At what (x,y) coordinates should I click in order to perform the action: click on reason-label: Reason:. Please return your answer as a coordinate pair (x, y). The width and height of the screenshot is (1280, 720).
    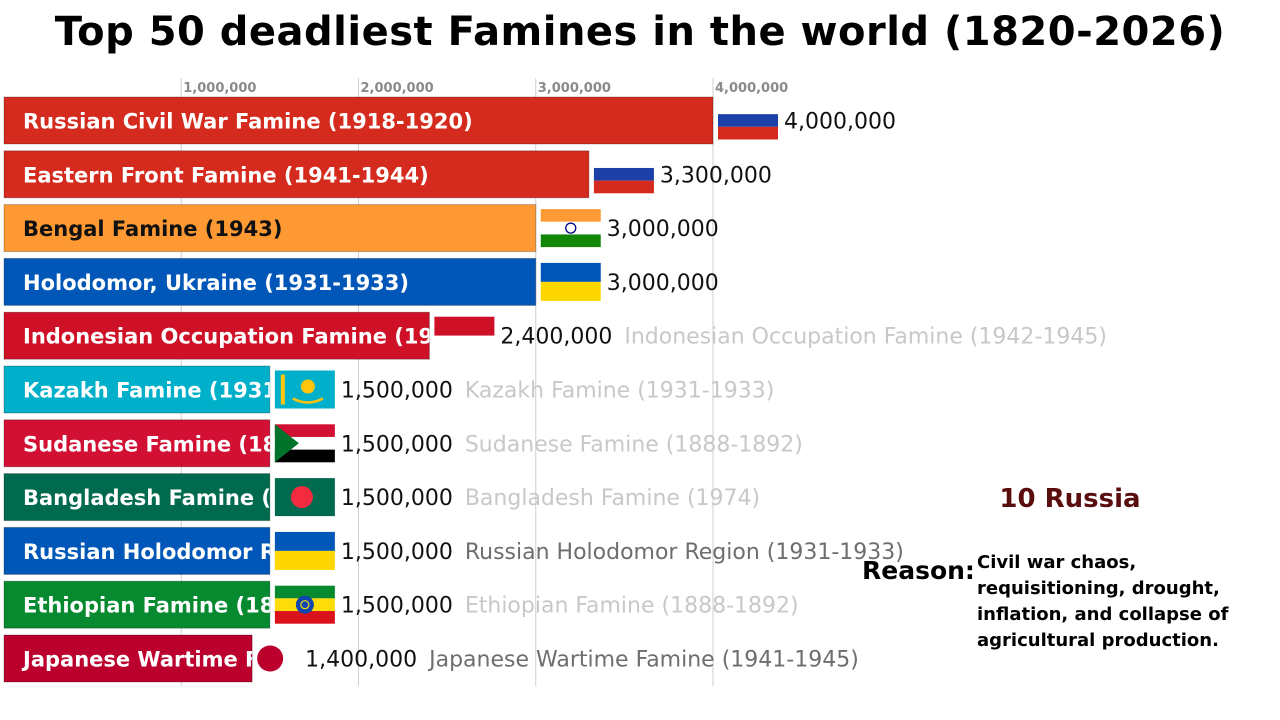
    Looking at the image, I should click on (918, 570).